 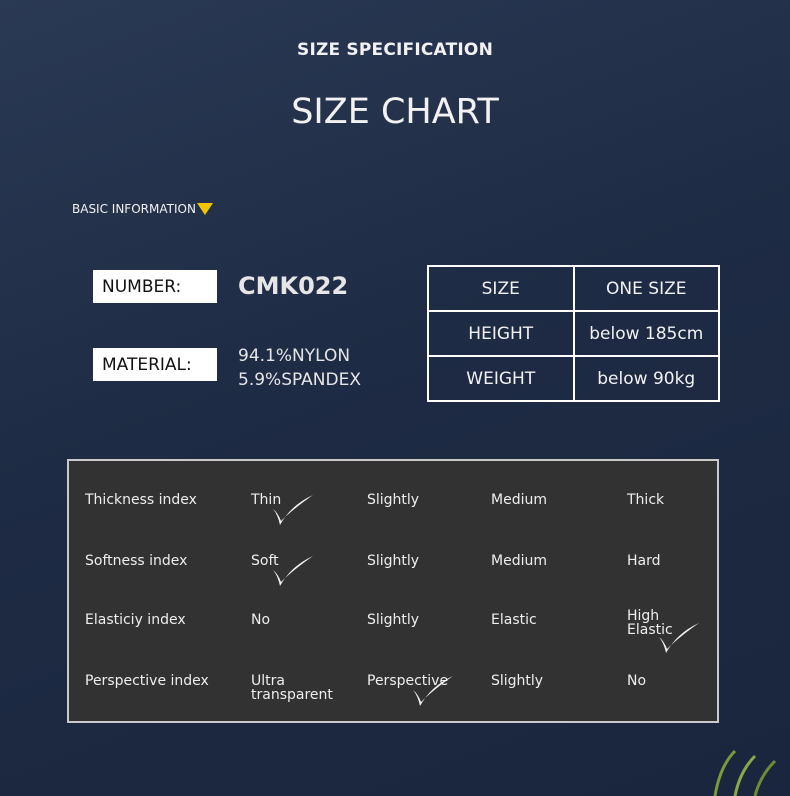 What do you see at coordinates (155, 364) in the screenshot?
I see `material-label: MATERIAL:` at bounding box center [155, 364].